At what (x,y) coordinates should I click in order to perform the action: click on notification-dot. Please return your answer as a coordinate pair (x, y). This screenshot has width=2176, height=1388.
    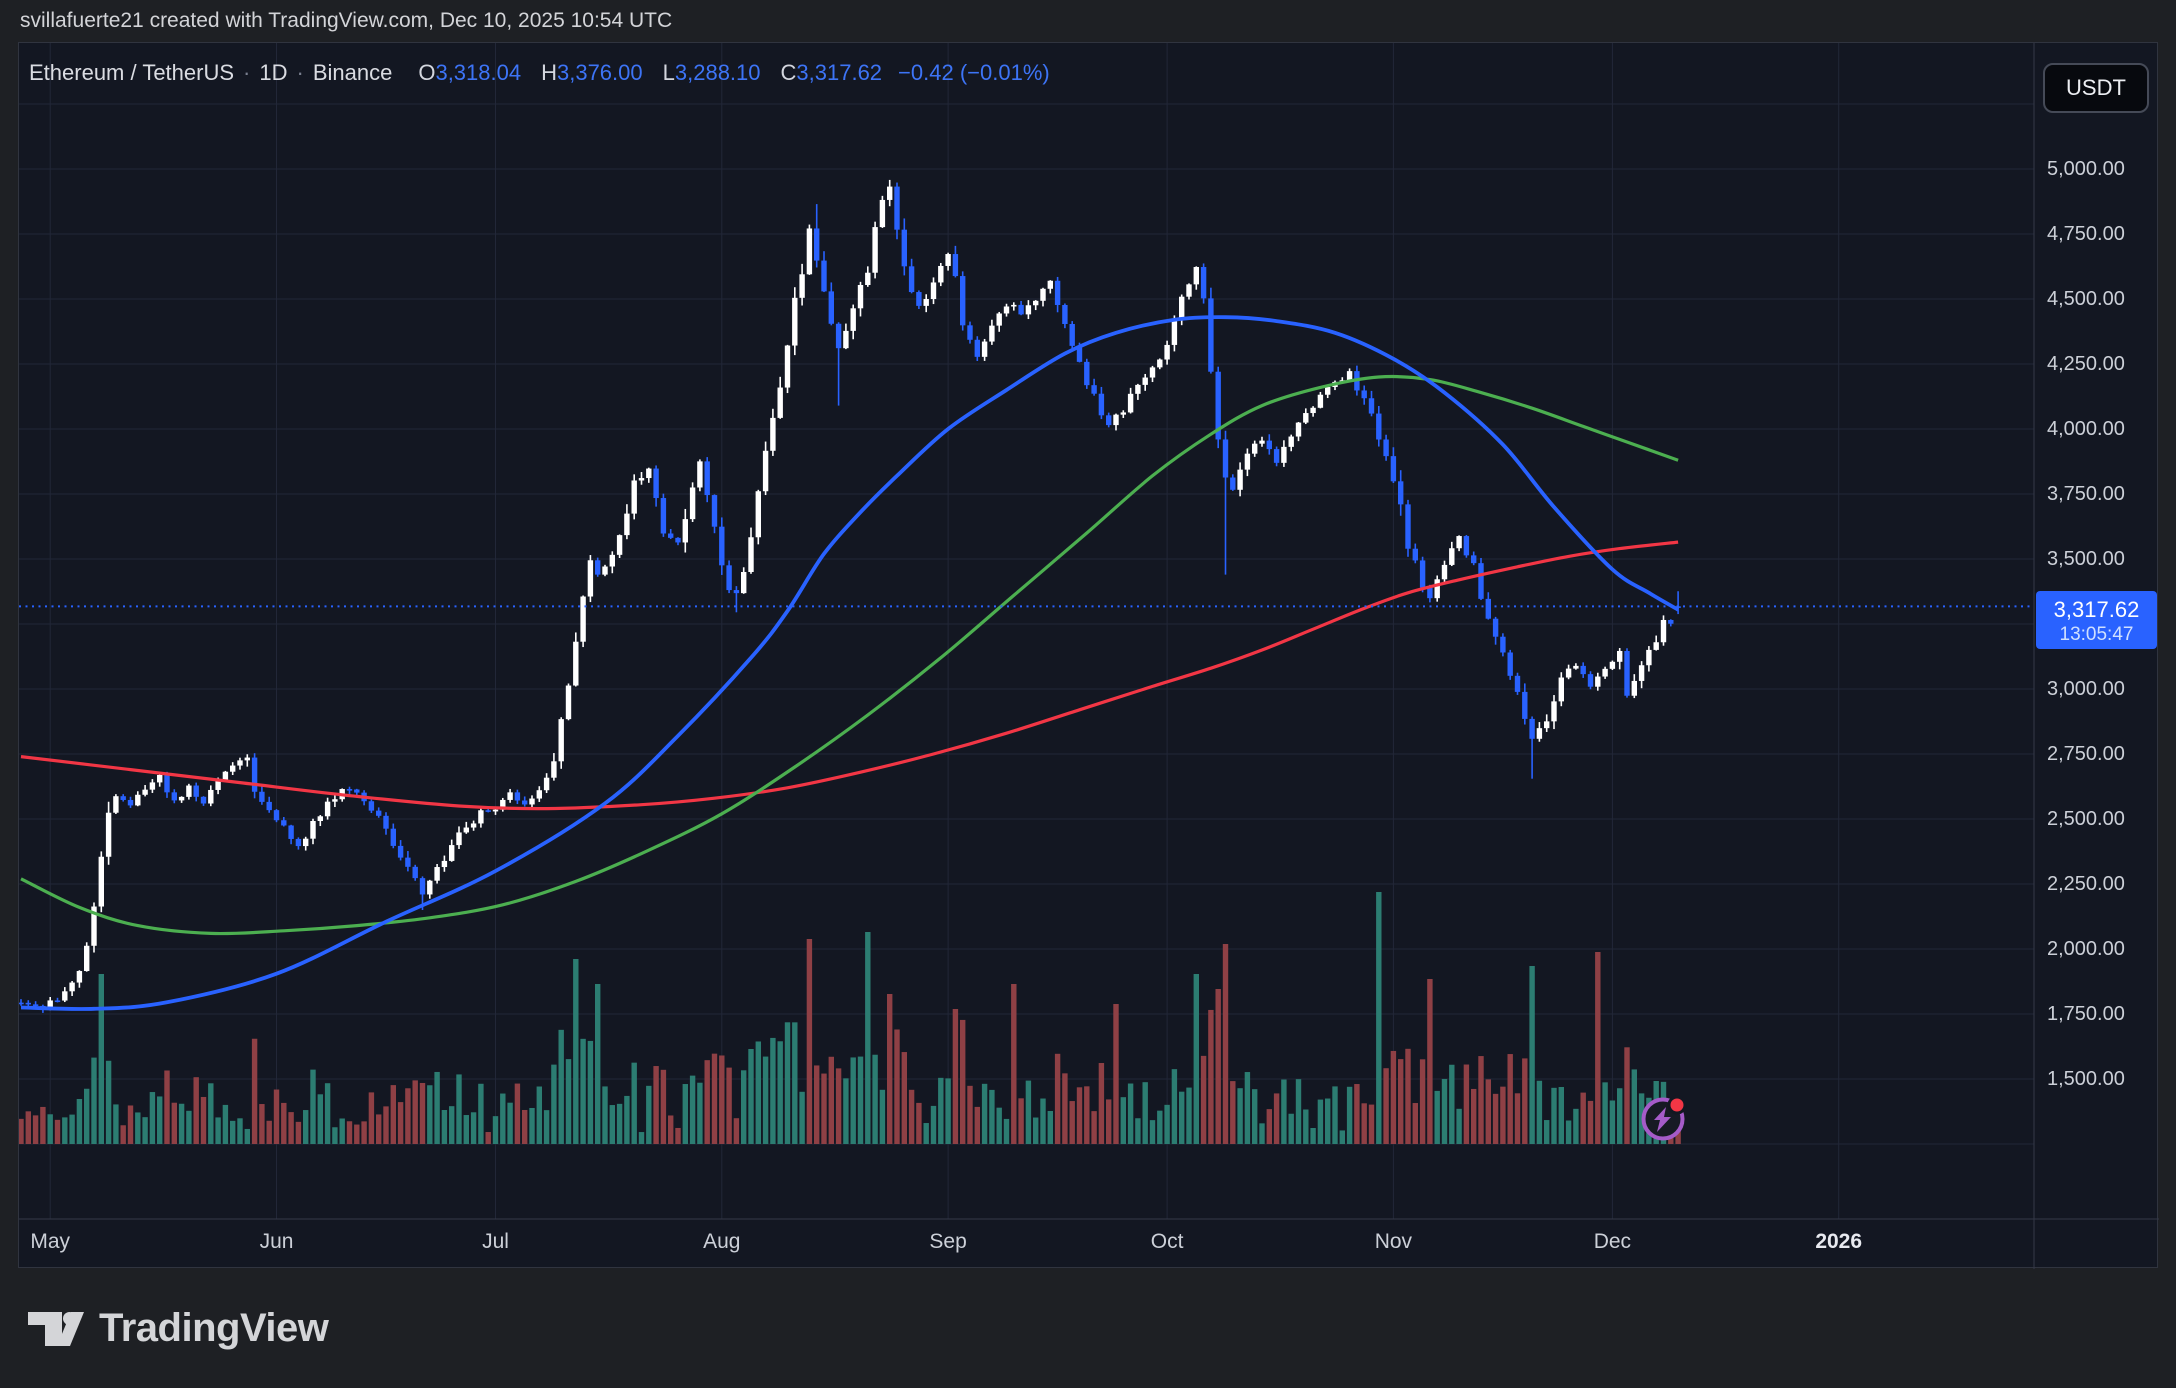
    Looking at the image, I should click on (1677, 1105).